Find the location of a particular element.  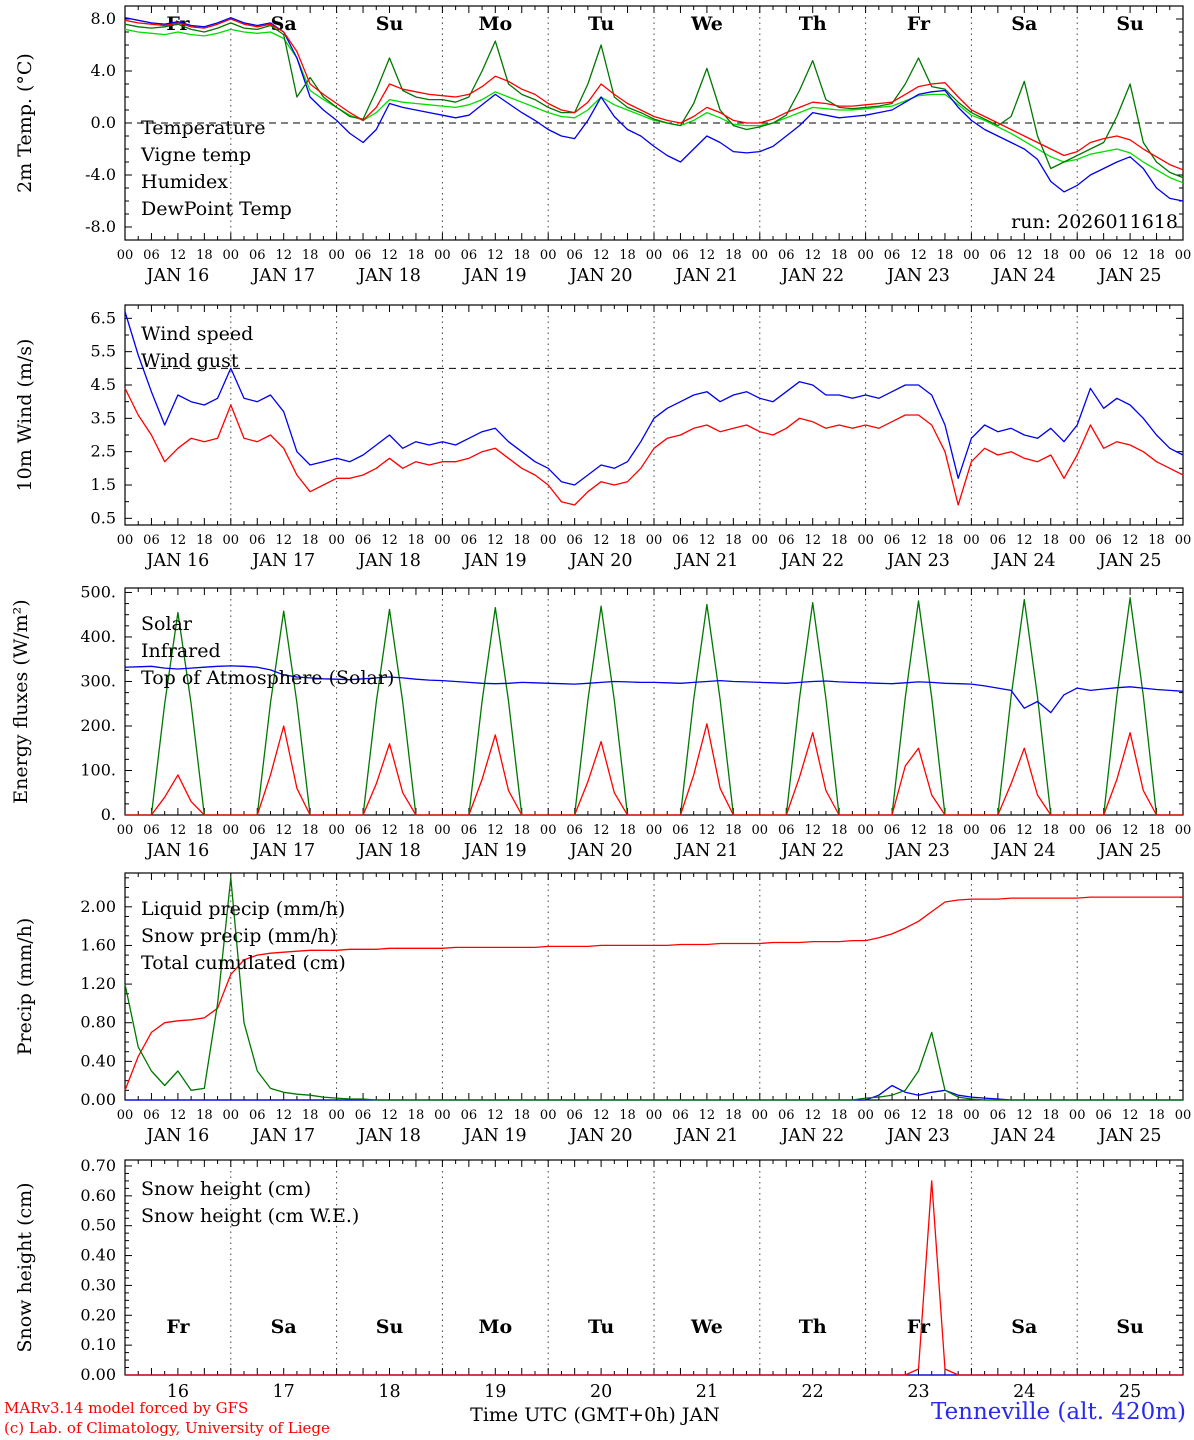

legend-Wind speed: Wind speed is located at coordinates (197, 334).